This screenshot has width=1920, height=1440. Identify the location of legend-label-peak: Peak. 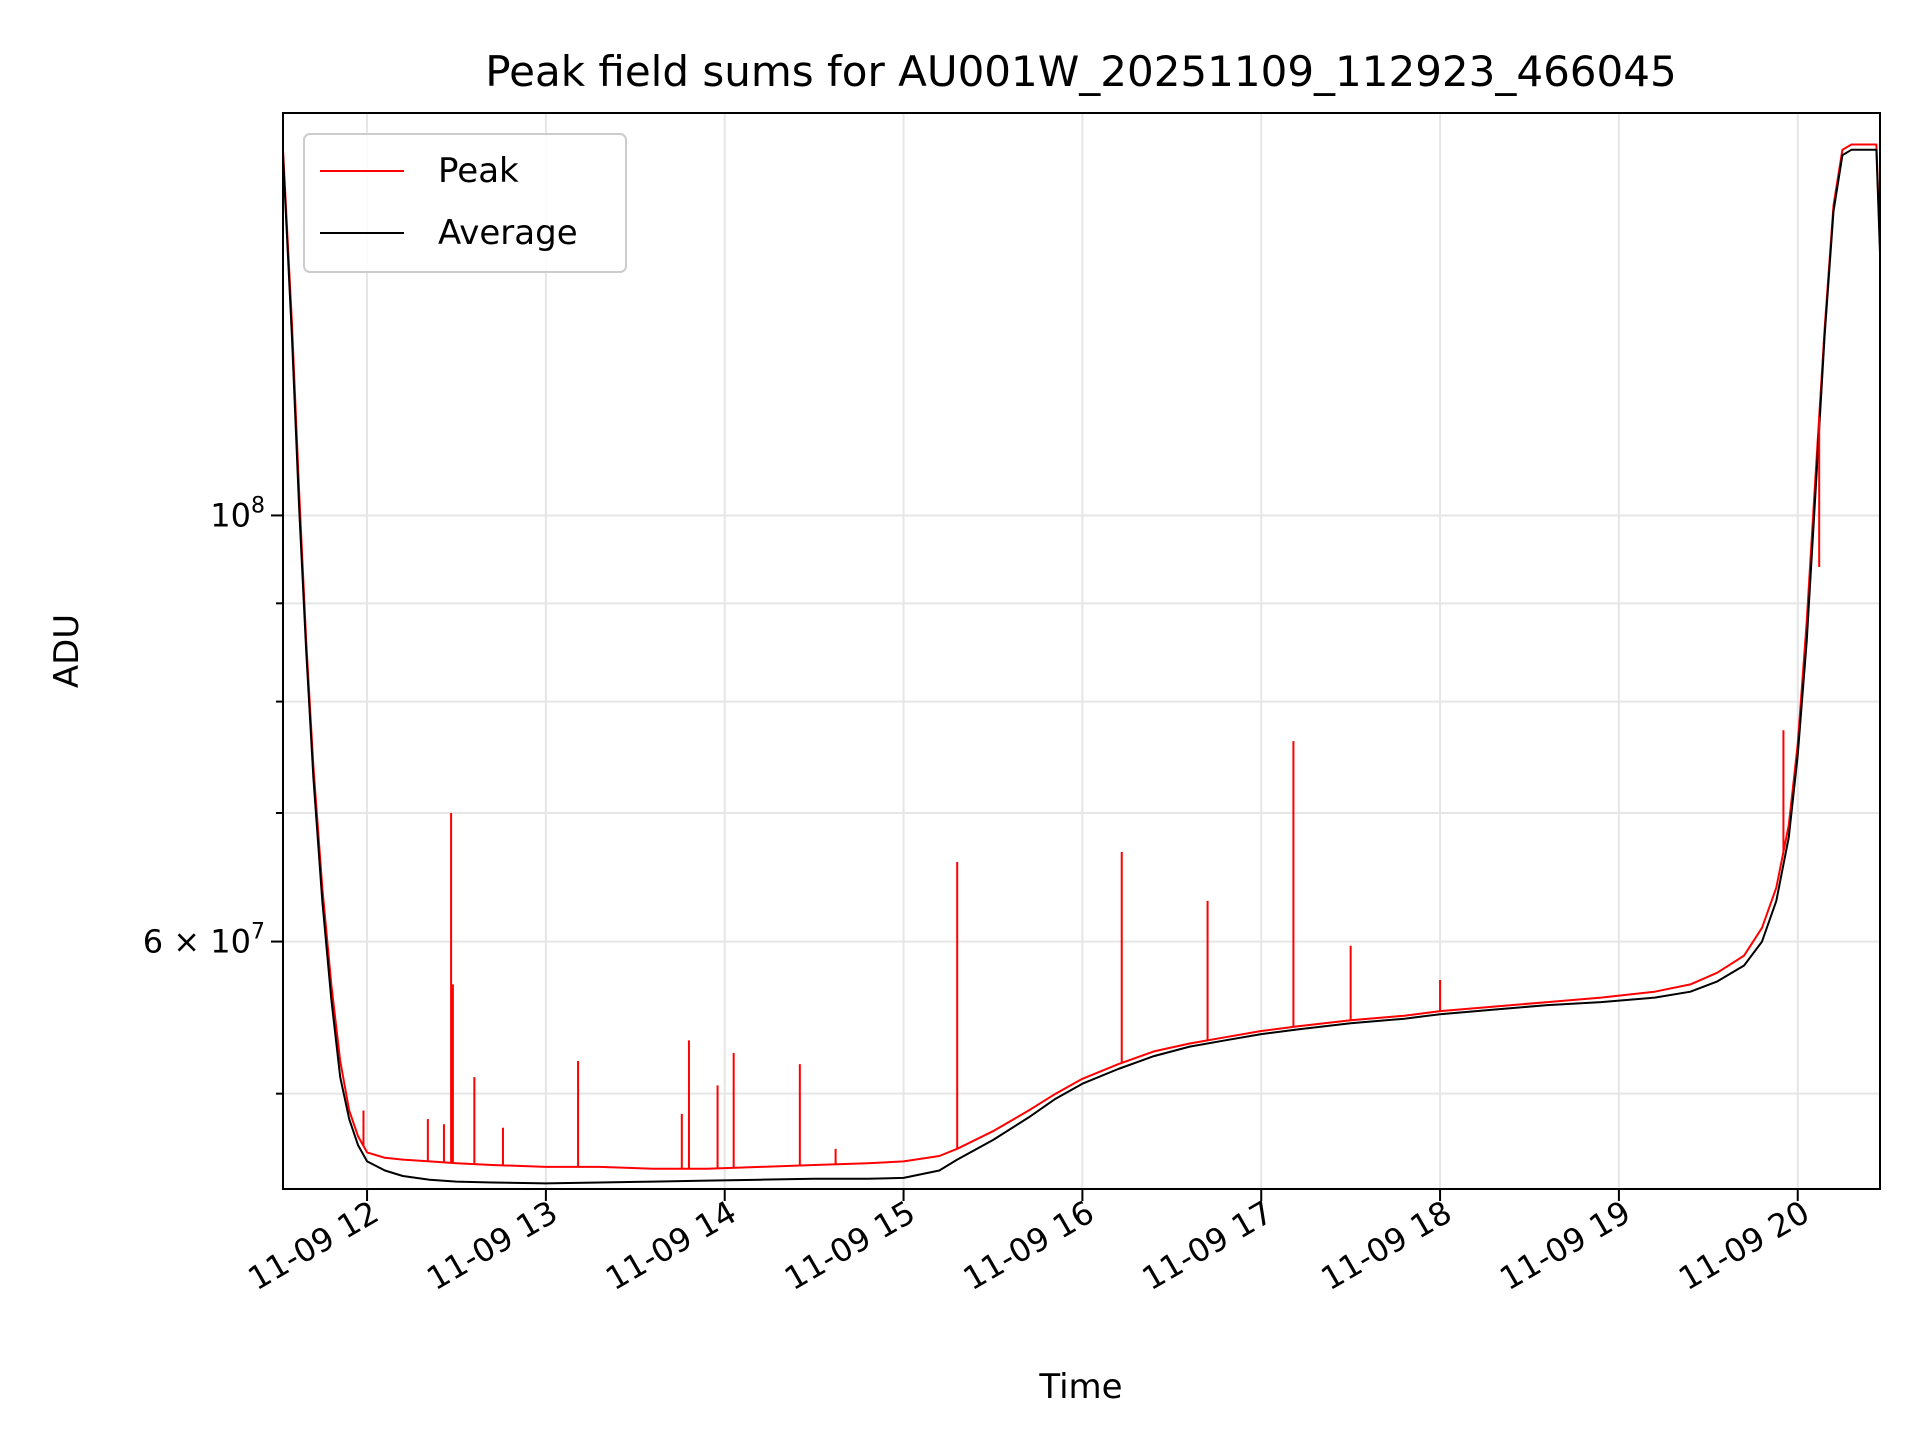
(478, 171).